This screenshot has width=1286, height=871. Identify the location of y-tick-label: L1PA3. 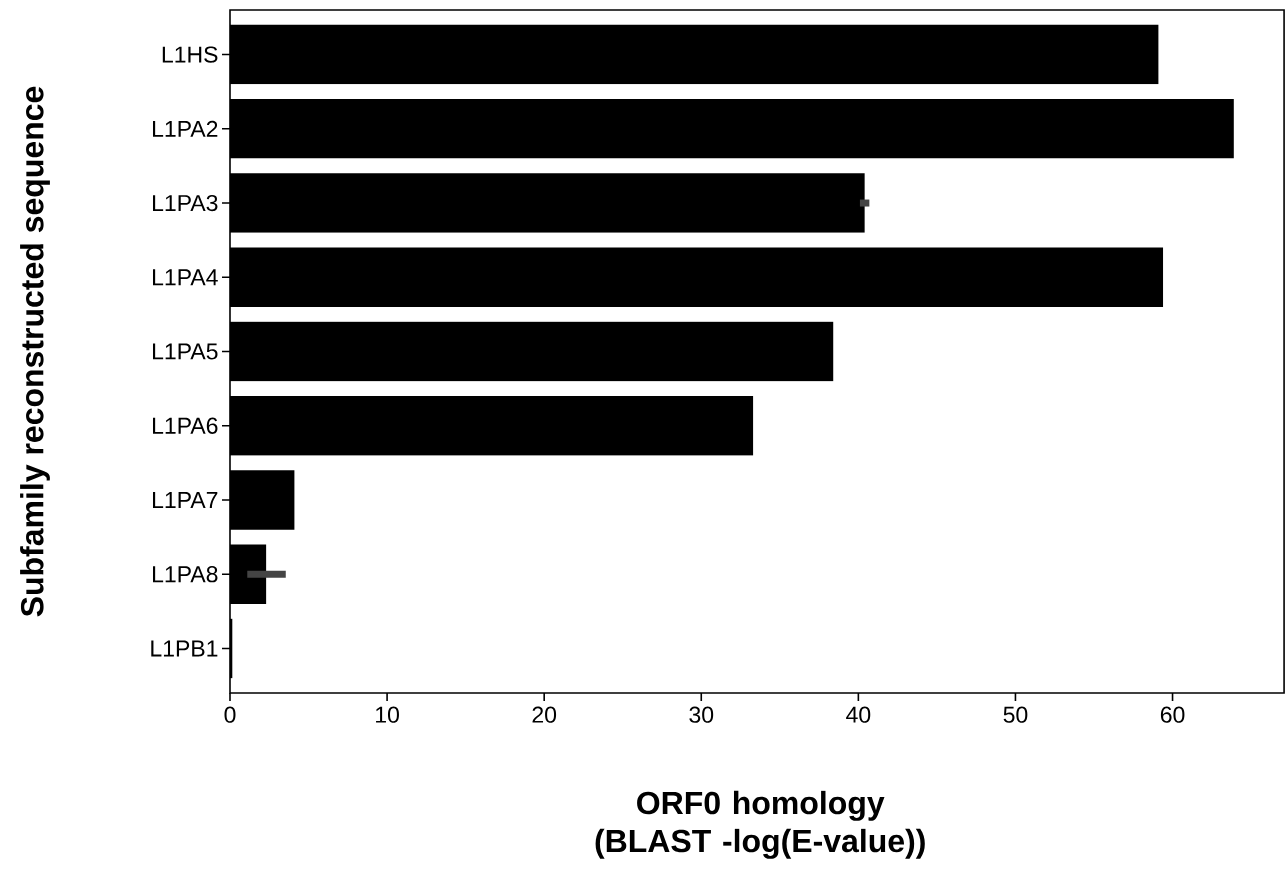
(185, 203).